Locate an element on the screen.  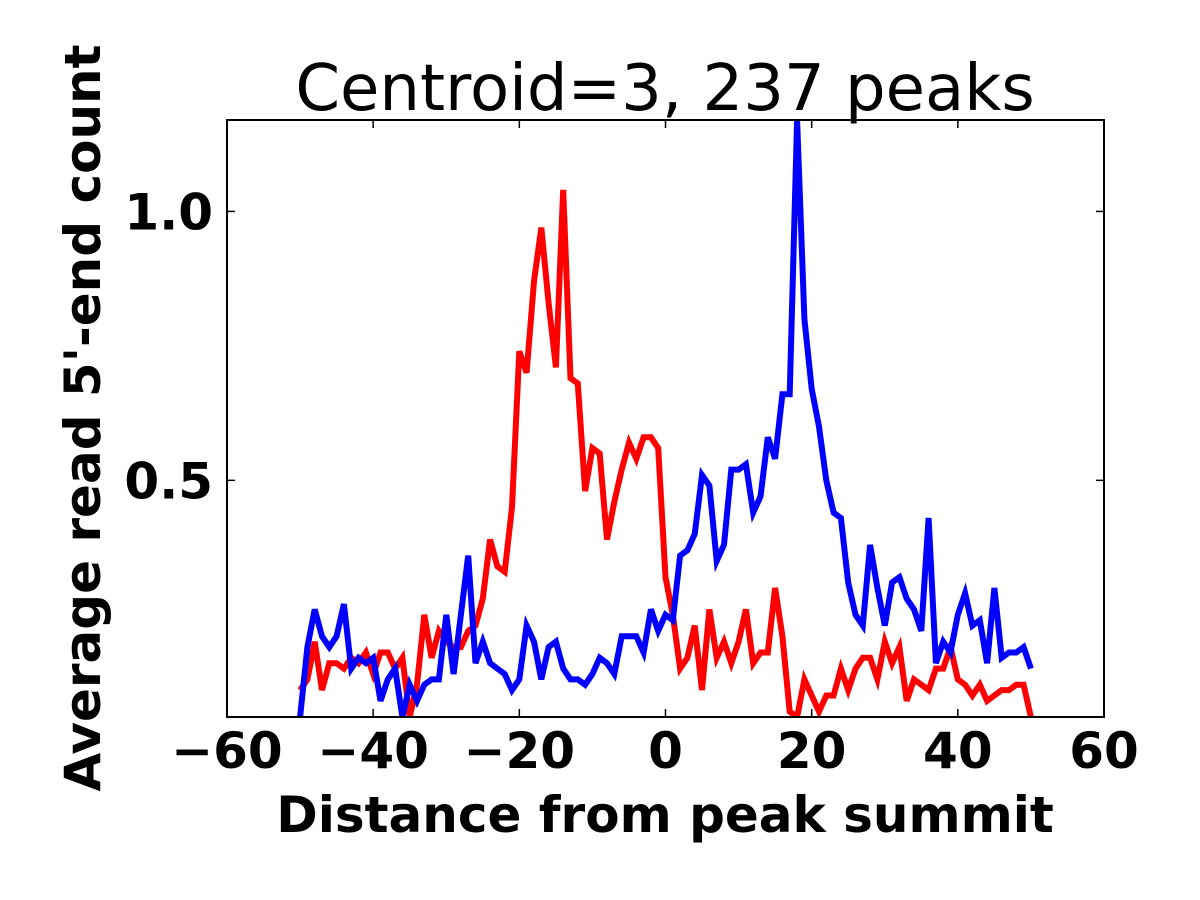
x-tick-label: 20 is located at coordinates (812, 751).